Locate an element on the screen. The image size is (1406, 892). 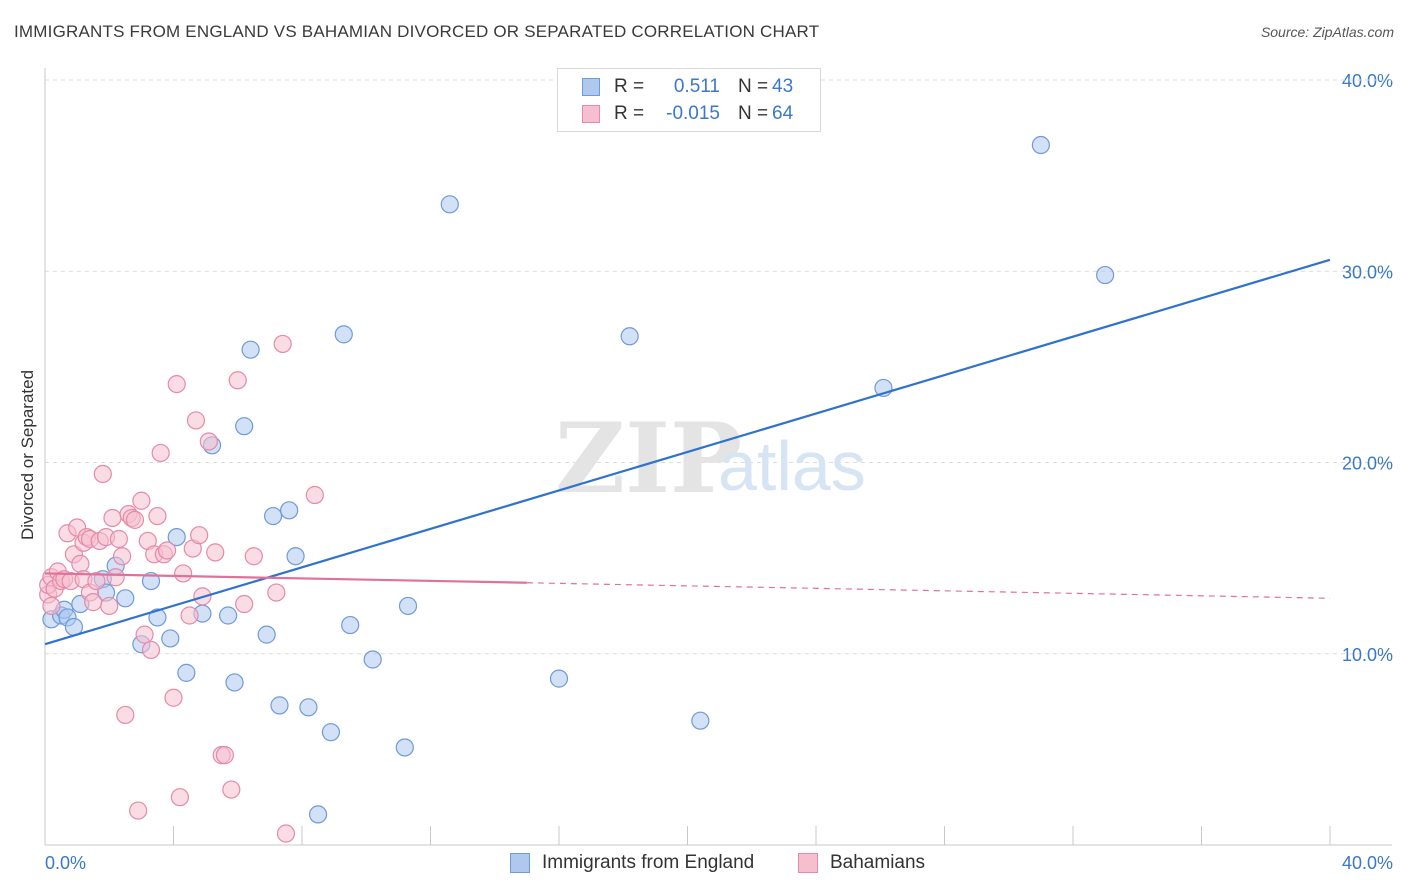
legend-row-bahamians: R = -0.015 N = 64 is located at coordinates (687, 114).